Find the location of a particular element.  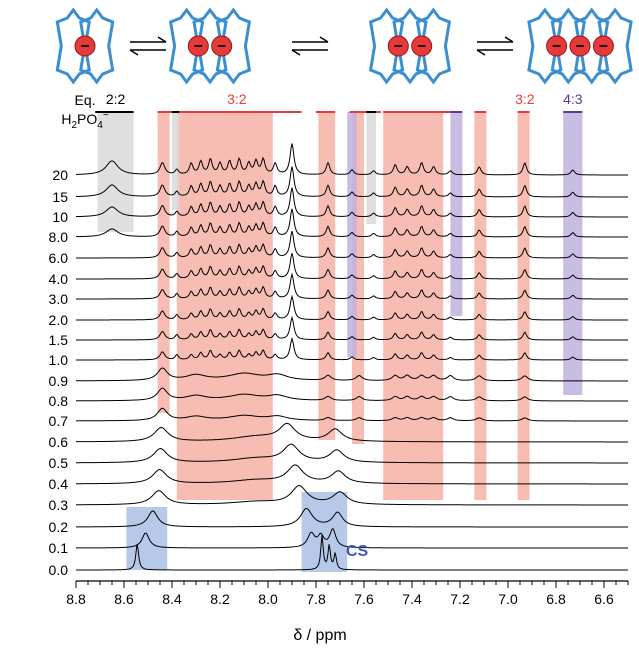

x-tick-label: 7.2 is located at coordinates (460, 599).